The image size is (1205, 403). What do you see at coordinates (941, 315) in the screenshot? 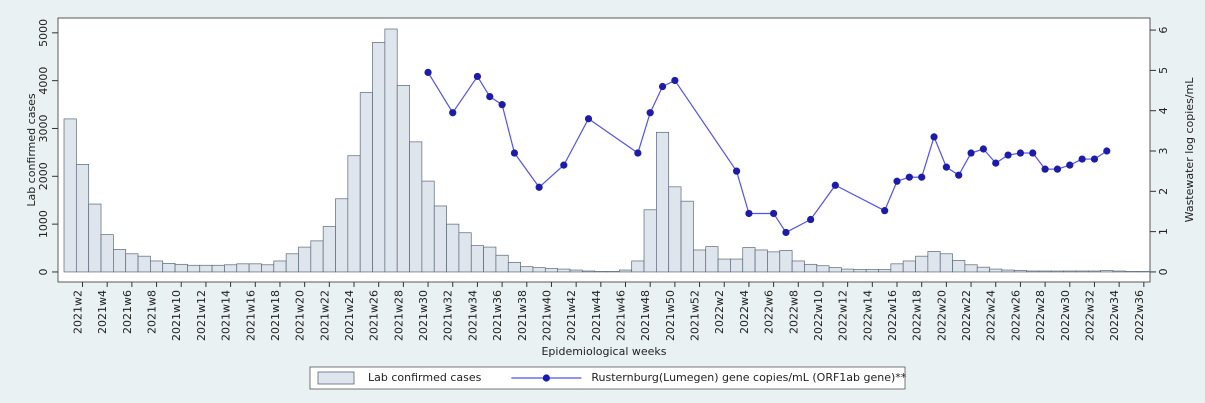
I see `x-tick-label: 2022w20` at bounding box center [941, 315].